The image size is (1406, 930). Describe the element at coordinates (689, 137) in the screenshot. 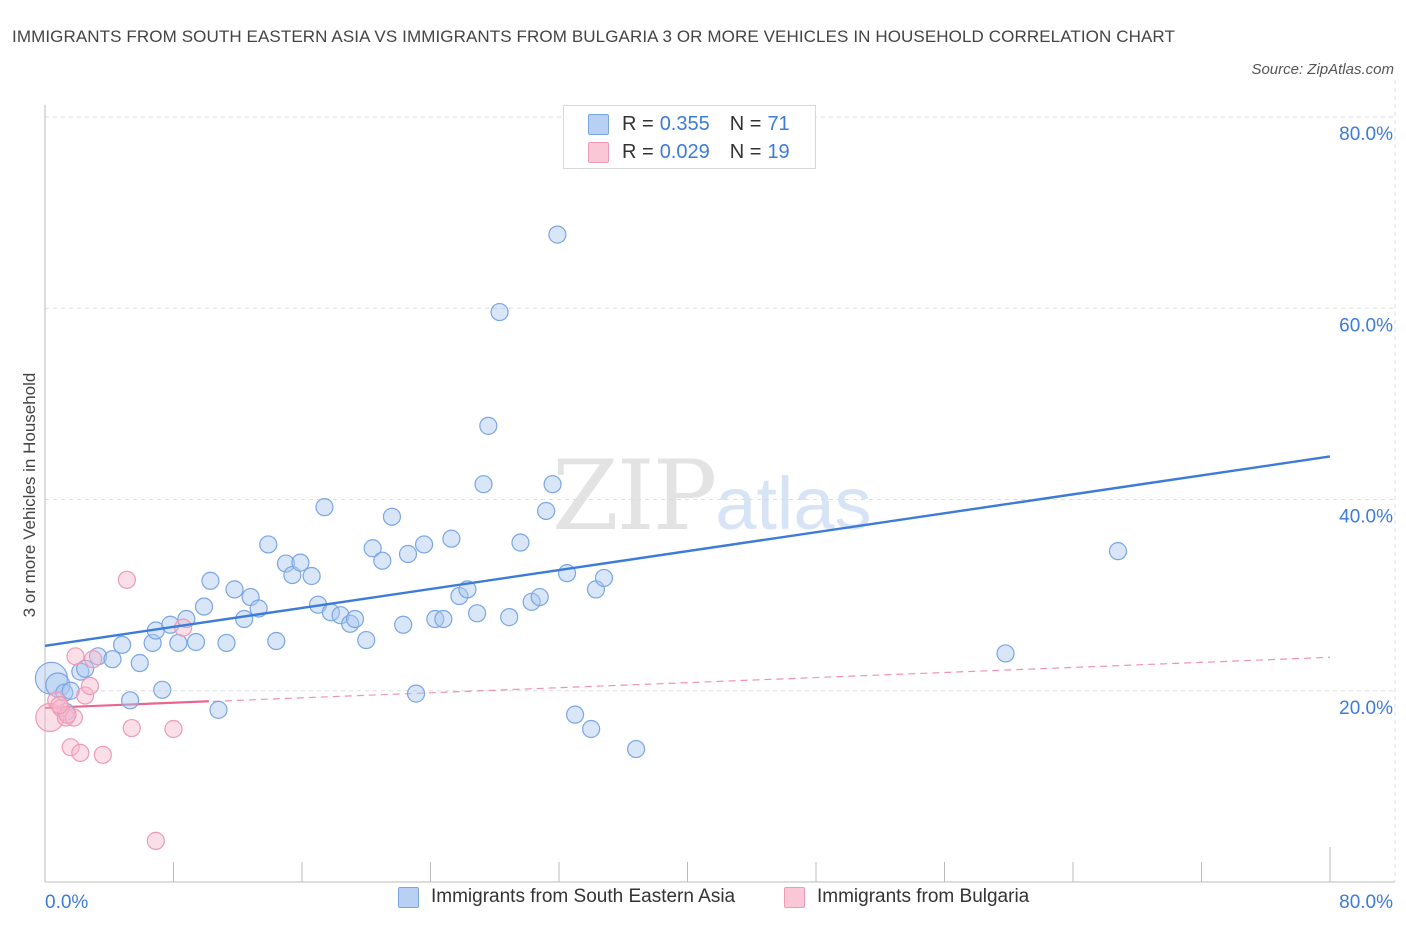

I see `correlation-legend: R = 0.355 N = 71 R = 0.029 N = 19` at that location.